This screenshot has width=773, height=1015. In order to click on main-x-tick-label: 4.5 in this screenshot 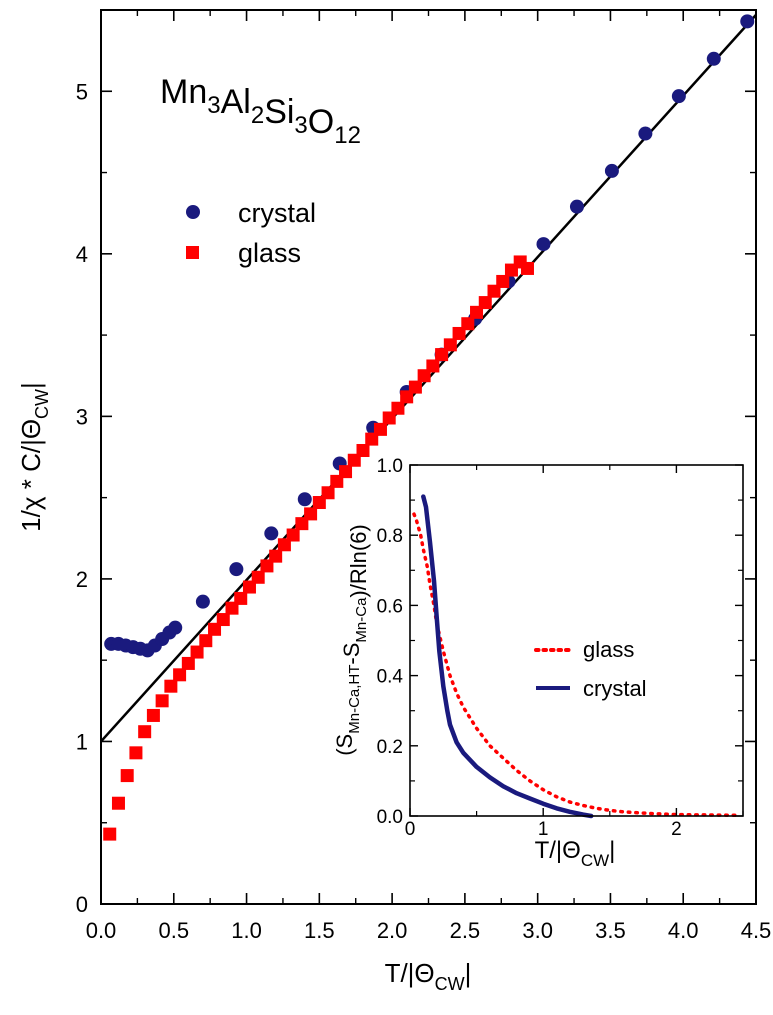, I will do `click(756, 930)`.